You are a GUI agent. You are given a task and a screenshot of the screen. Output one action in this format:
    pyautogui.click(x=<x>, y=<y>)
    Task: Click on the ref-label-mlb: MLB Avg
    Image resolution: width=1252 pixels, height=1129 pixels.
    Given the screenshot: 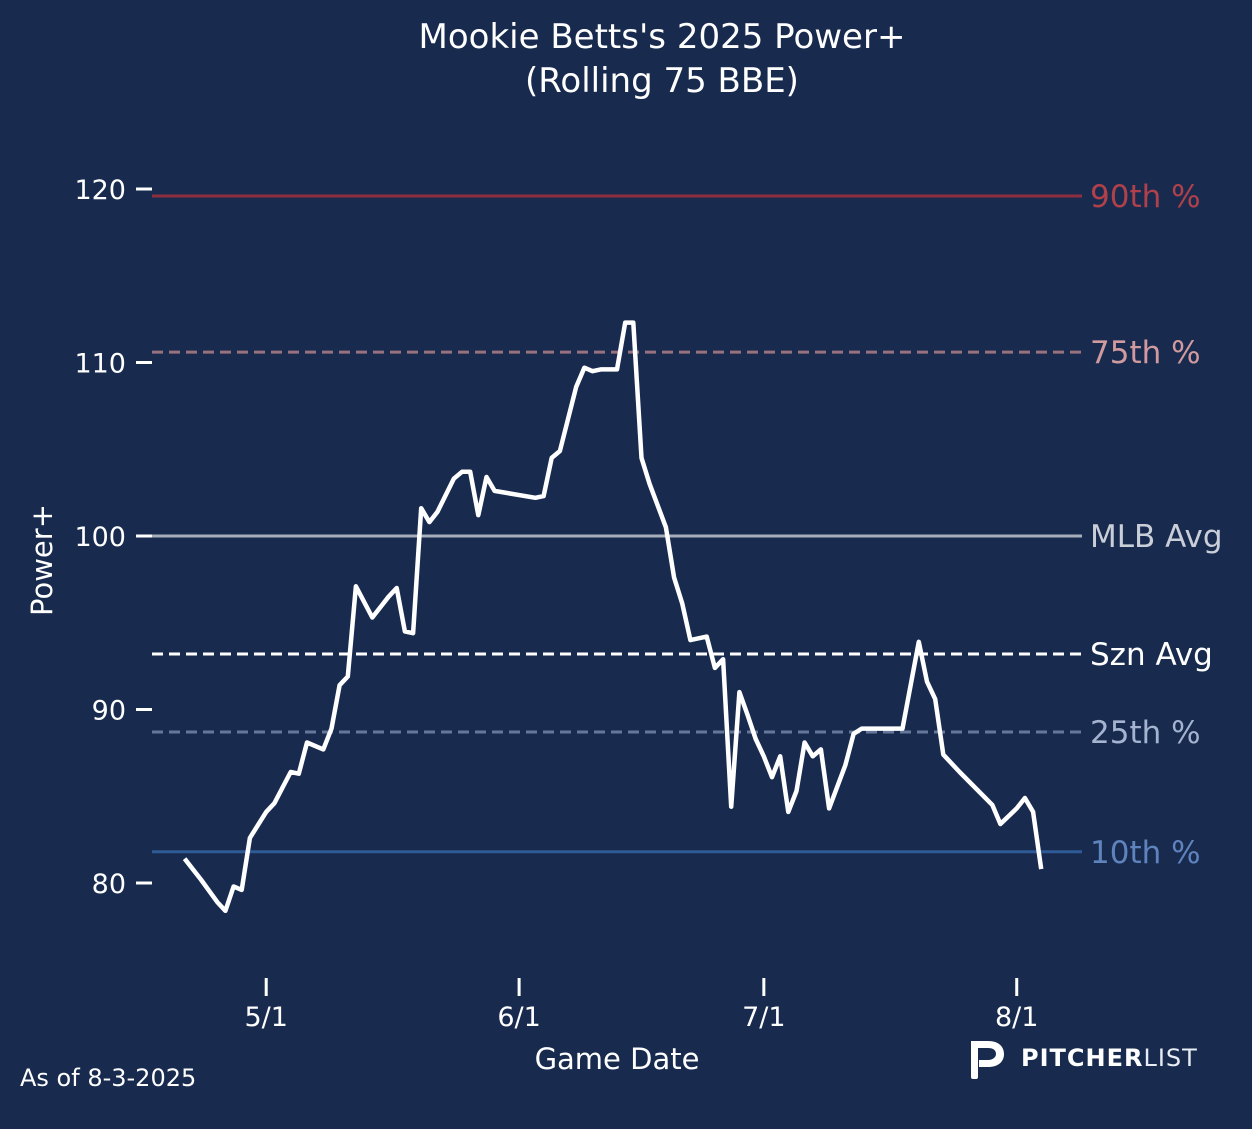 What is the action you would take?
    pyautogui.click(x=1156, y=537)
    